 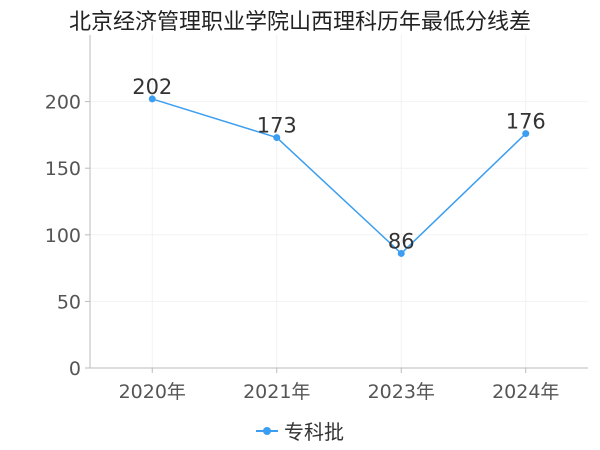 I want to click on data-label: 176, so click(x=526, y=122).